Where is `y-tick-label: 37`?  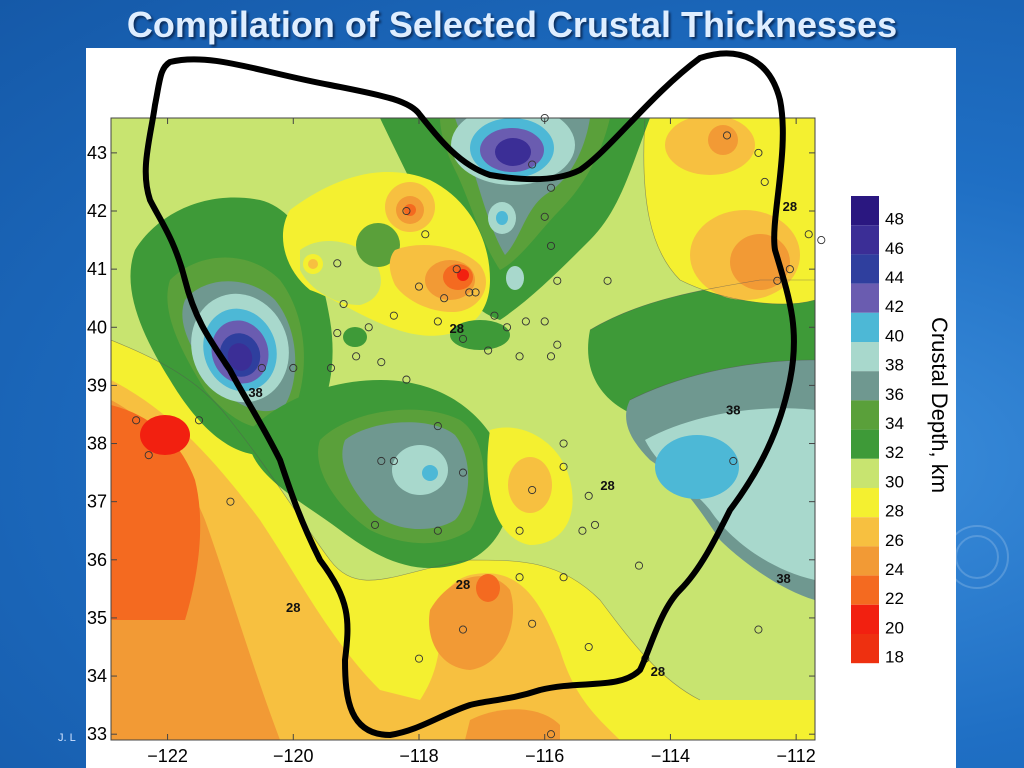 y-tick-label: 37 is located at coordinates (97, 502).